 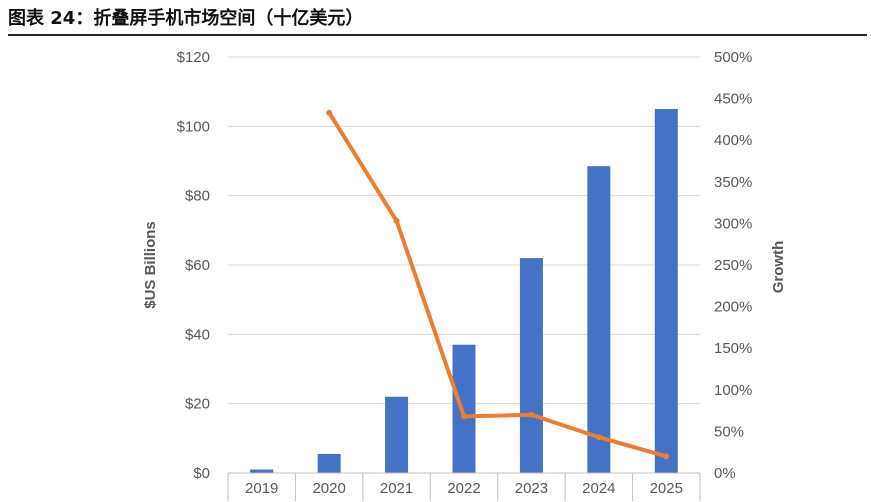 What do you see at coordinates (437, 35) in the screenshot?
I see `title-rule` at bounding box center [437, 35].